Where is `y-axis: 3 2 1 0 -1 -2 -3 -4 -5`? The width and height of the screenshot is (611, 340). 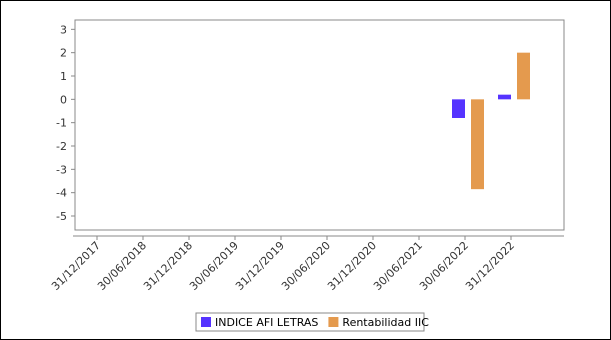 y-axis: 3 2 1 0 -1 -2 -3 -4 -5 is located at coordinates (65, 123).